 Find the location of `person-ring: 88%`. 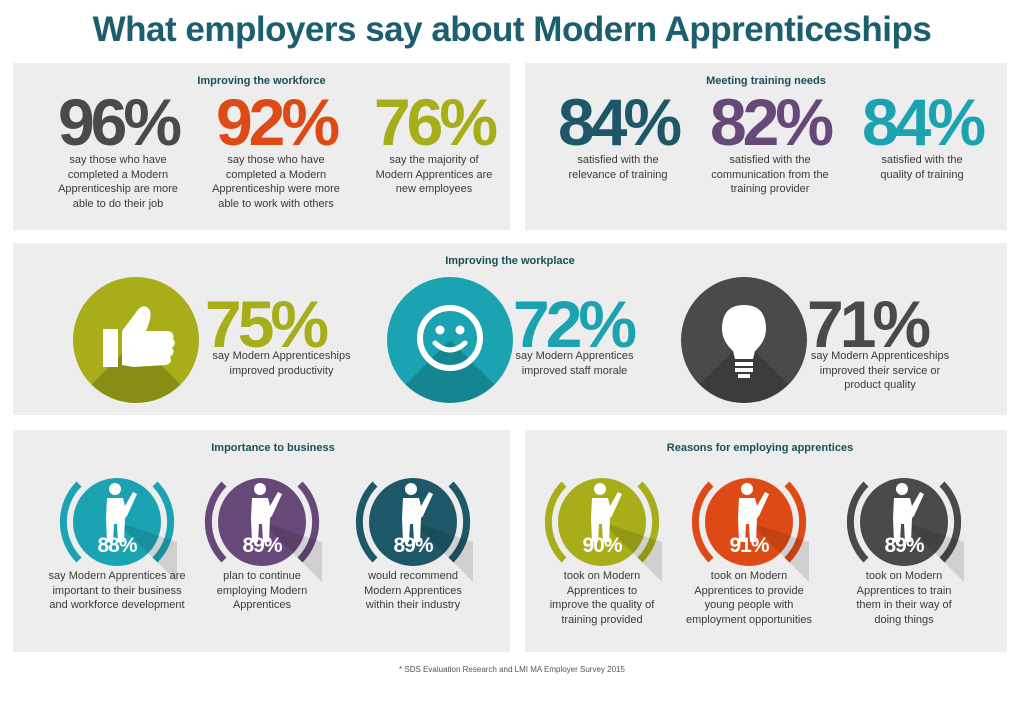

person-ring: 88% is located at coordinates (117, 522).